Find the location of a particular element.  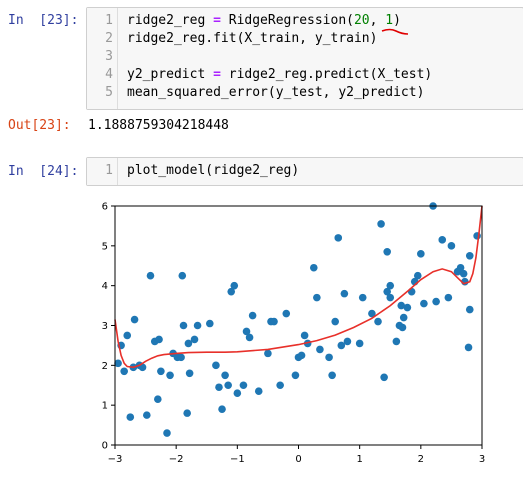

code-text: plot_model(ridge2_reg) is located at coordinates (213, 171).